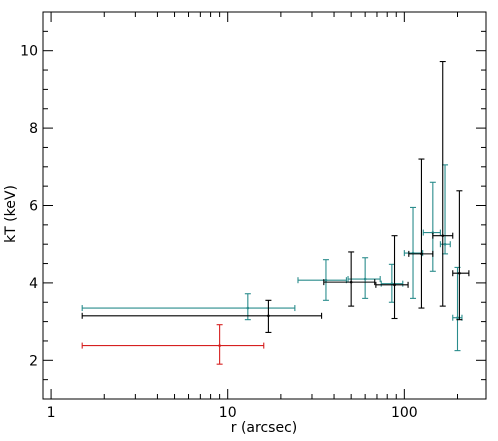 Image resolution: width=498 pixels, height=441 pixels. What do you see at coordinates (404, 413) in the screenshot?
I see `x-tick-label: 100` at bounding box center [404, 413].